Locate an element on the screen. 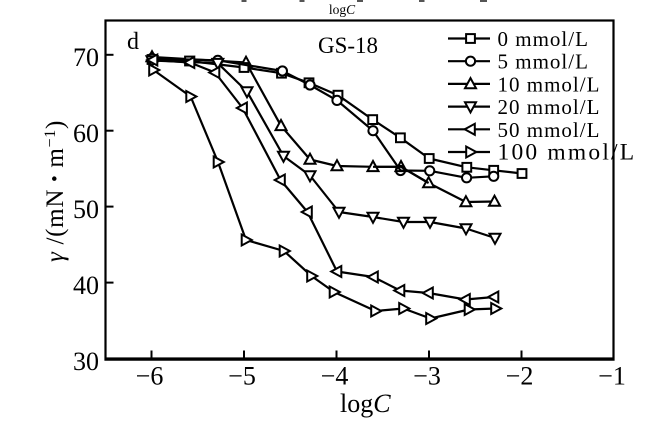  svg-text: −6 is located at coordinates (150, 376).